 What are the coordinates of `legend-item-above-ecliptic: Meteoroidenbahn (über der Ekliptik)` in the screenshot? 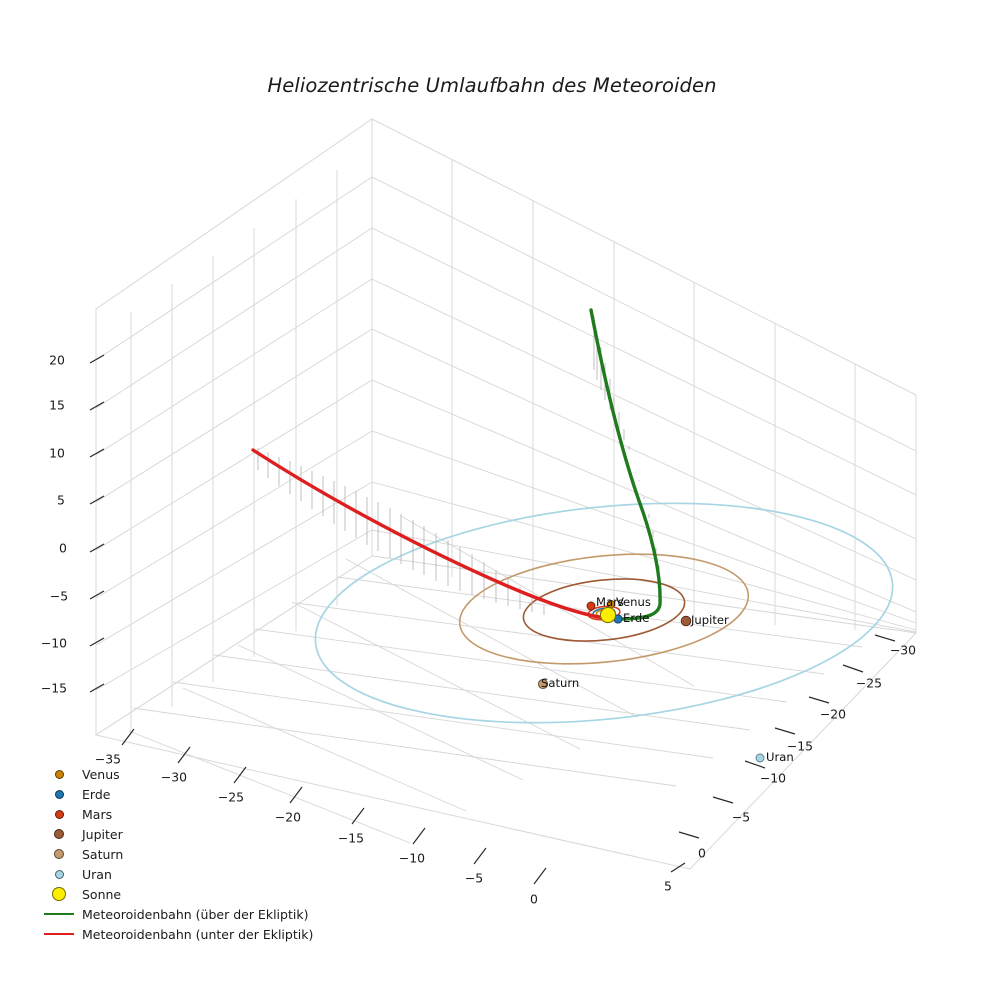 It's located at (188, 914).